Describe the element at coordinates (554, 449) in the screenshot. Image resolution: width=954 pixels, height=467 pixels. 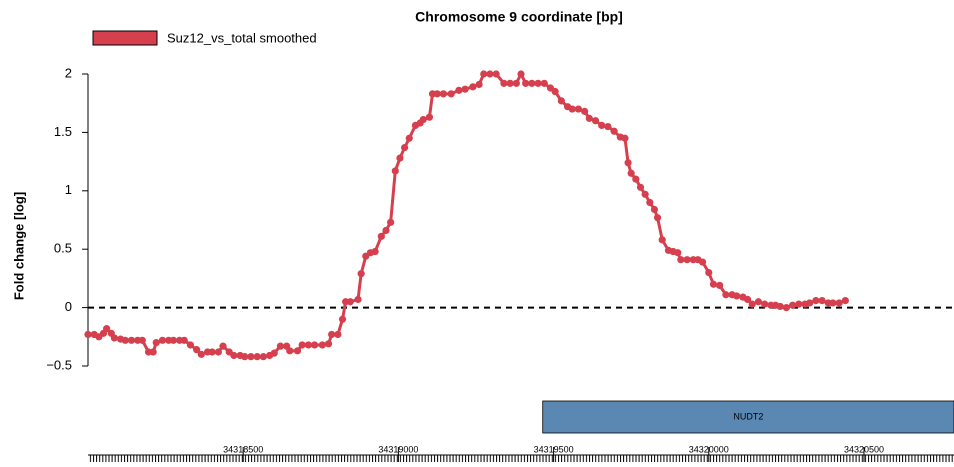
I see `x-tick-label: 34319500` at that location.